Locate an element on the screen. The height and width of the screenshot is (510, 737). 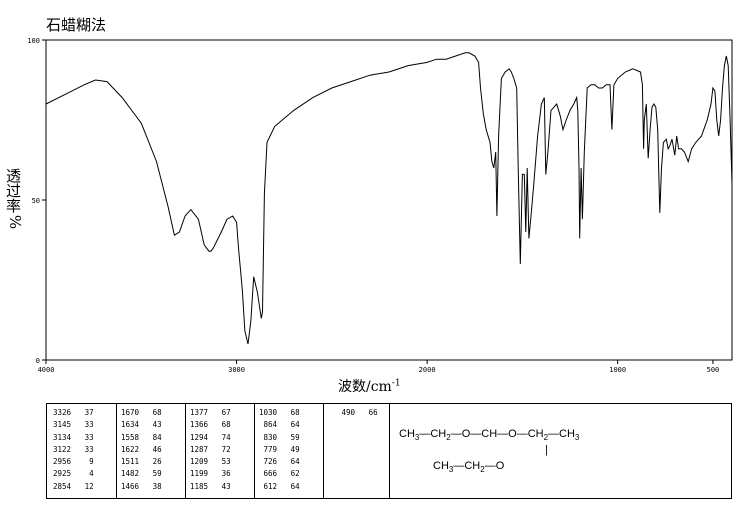
peak-wavenumber: 1622 is located at coordinates (130, 449).